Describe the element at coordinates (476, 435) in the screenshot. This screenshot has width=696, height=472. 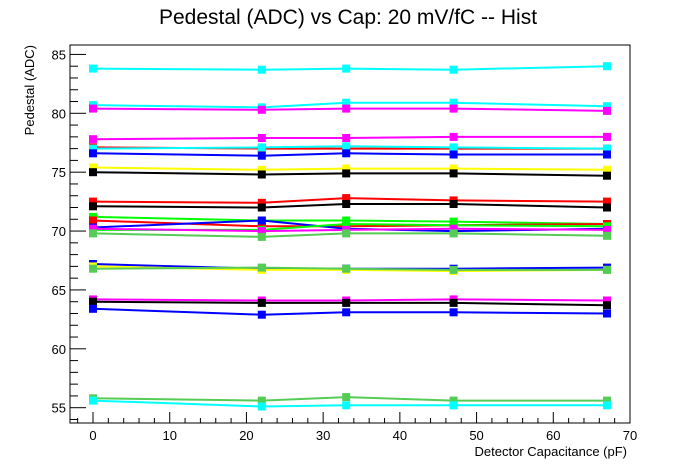
I see `x-tick-label: 50` at that location.